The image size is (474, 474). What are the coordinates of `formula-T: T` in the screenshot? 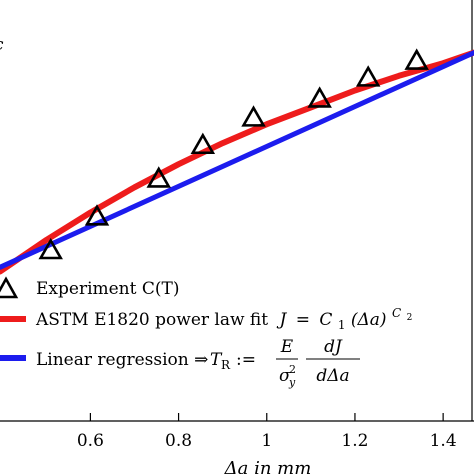 It's located at (216, 360).